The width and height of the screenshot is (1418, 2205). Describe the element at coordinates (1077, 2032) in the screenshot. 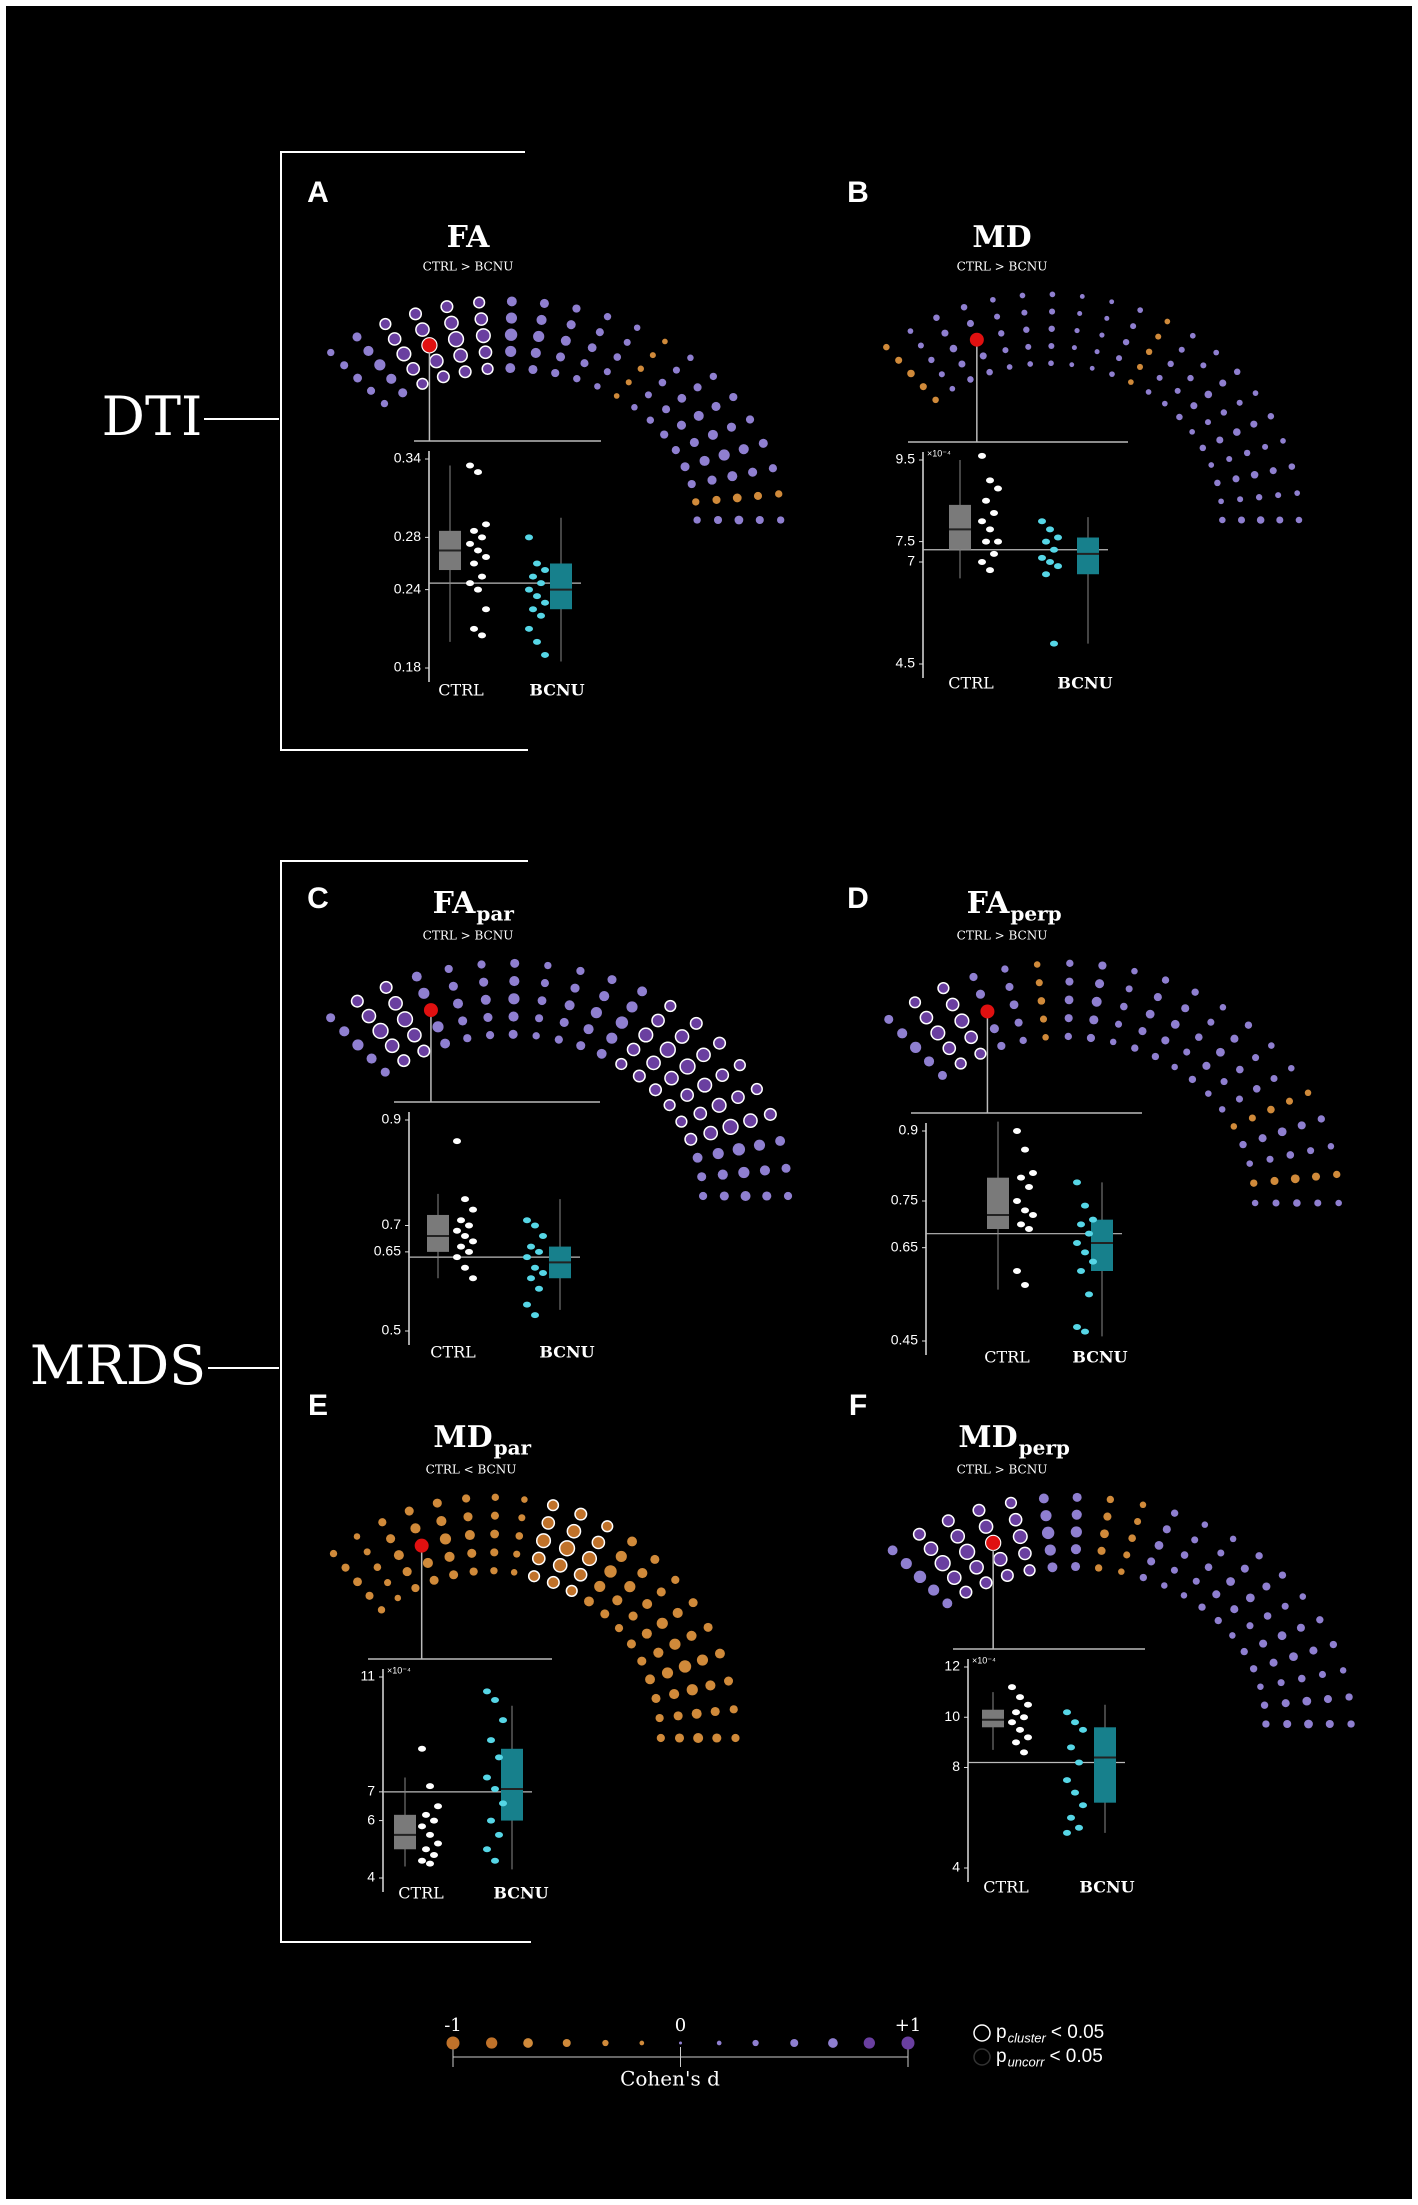

I see `legend-entry-text: < 0.05` at that location.